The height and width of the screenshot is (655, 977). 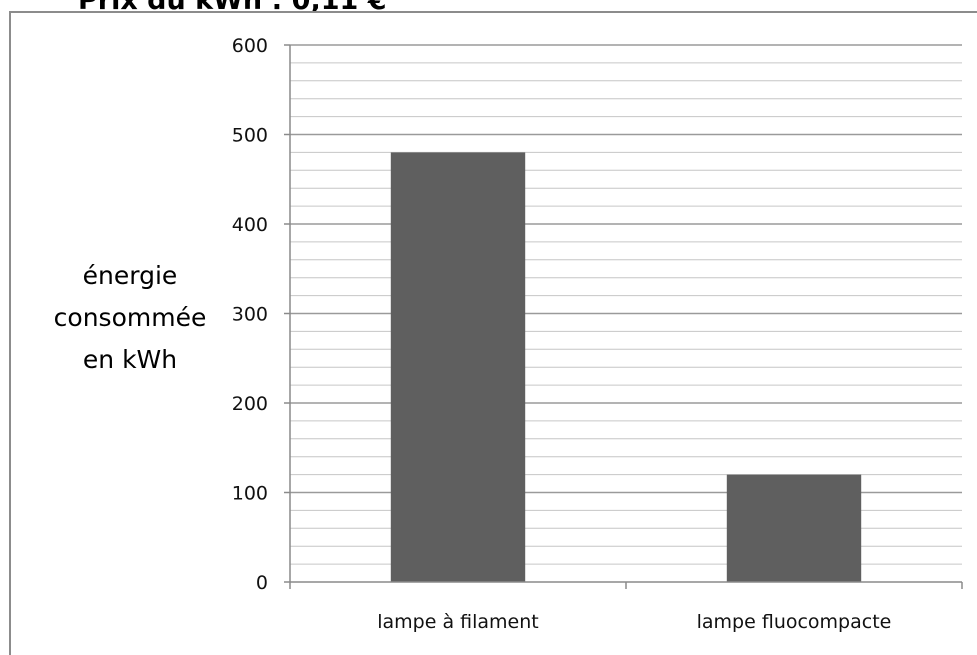 I want to click on y-axis-label-line-2: consommée, so click(x=130, y=317).